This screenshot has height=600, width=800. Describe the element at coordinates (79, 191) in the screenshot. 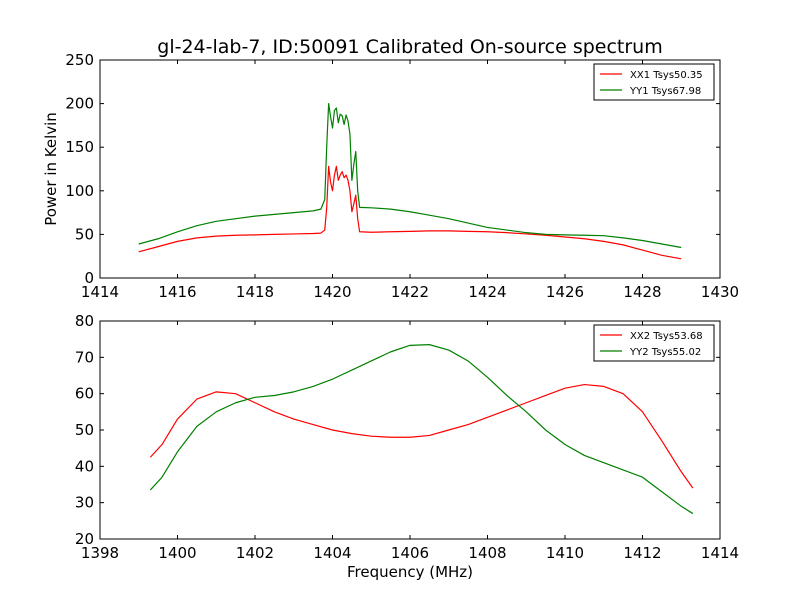

I see `y-tick-label-top: 100` at that location.